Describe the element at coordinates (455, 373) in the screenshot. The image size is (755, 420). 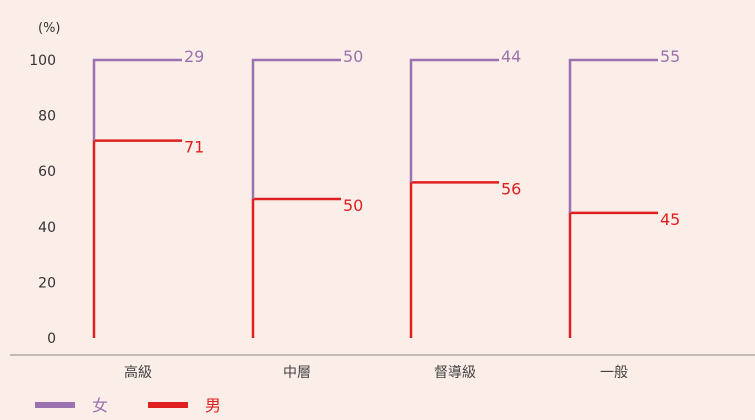
I see `x-category-label: 督導級` at that location.